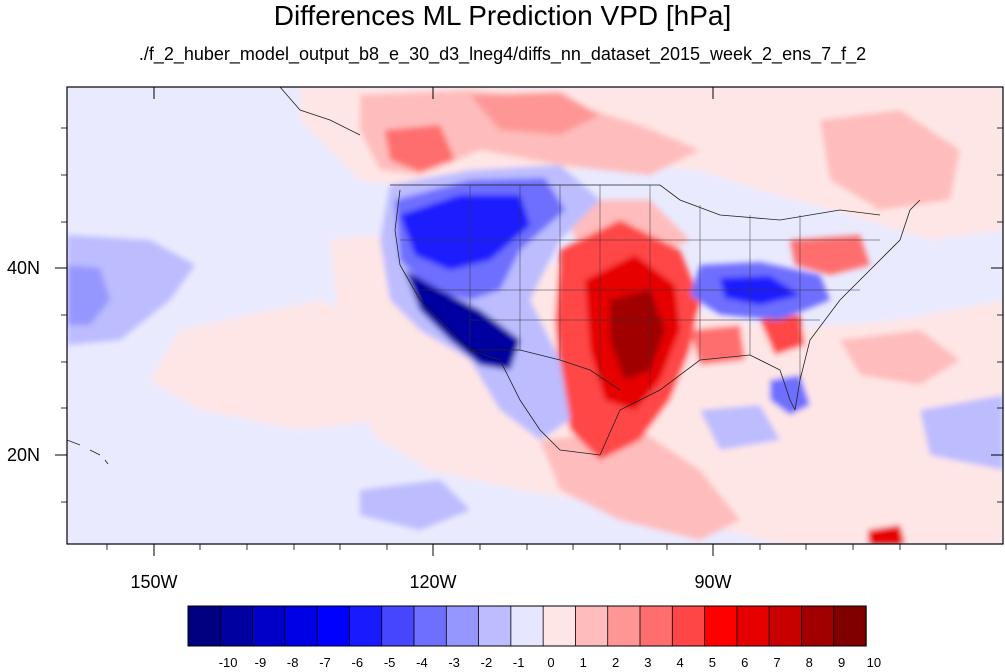 This screenshot has width=1005, height=672. I want to click on colorbar, so click(527, 626).